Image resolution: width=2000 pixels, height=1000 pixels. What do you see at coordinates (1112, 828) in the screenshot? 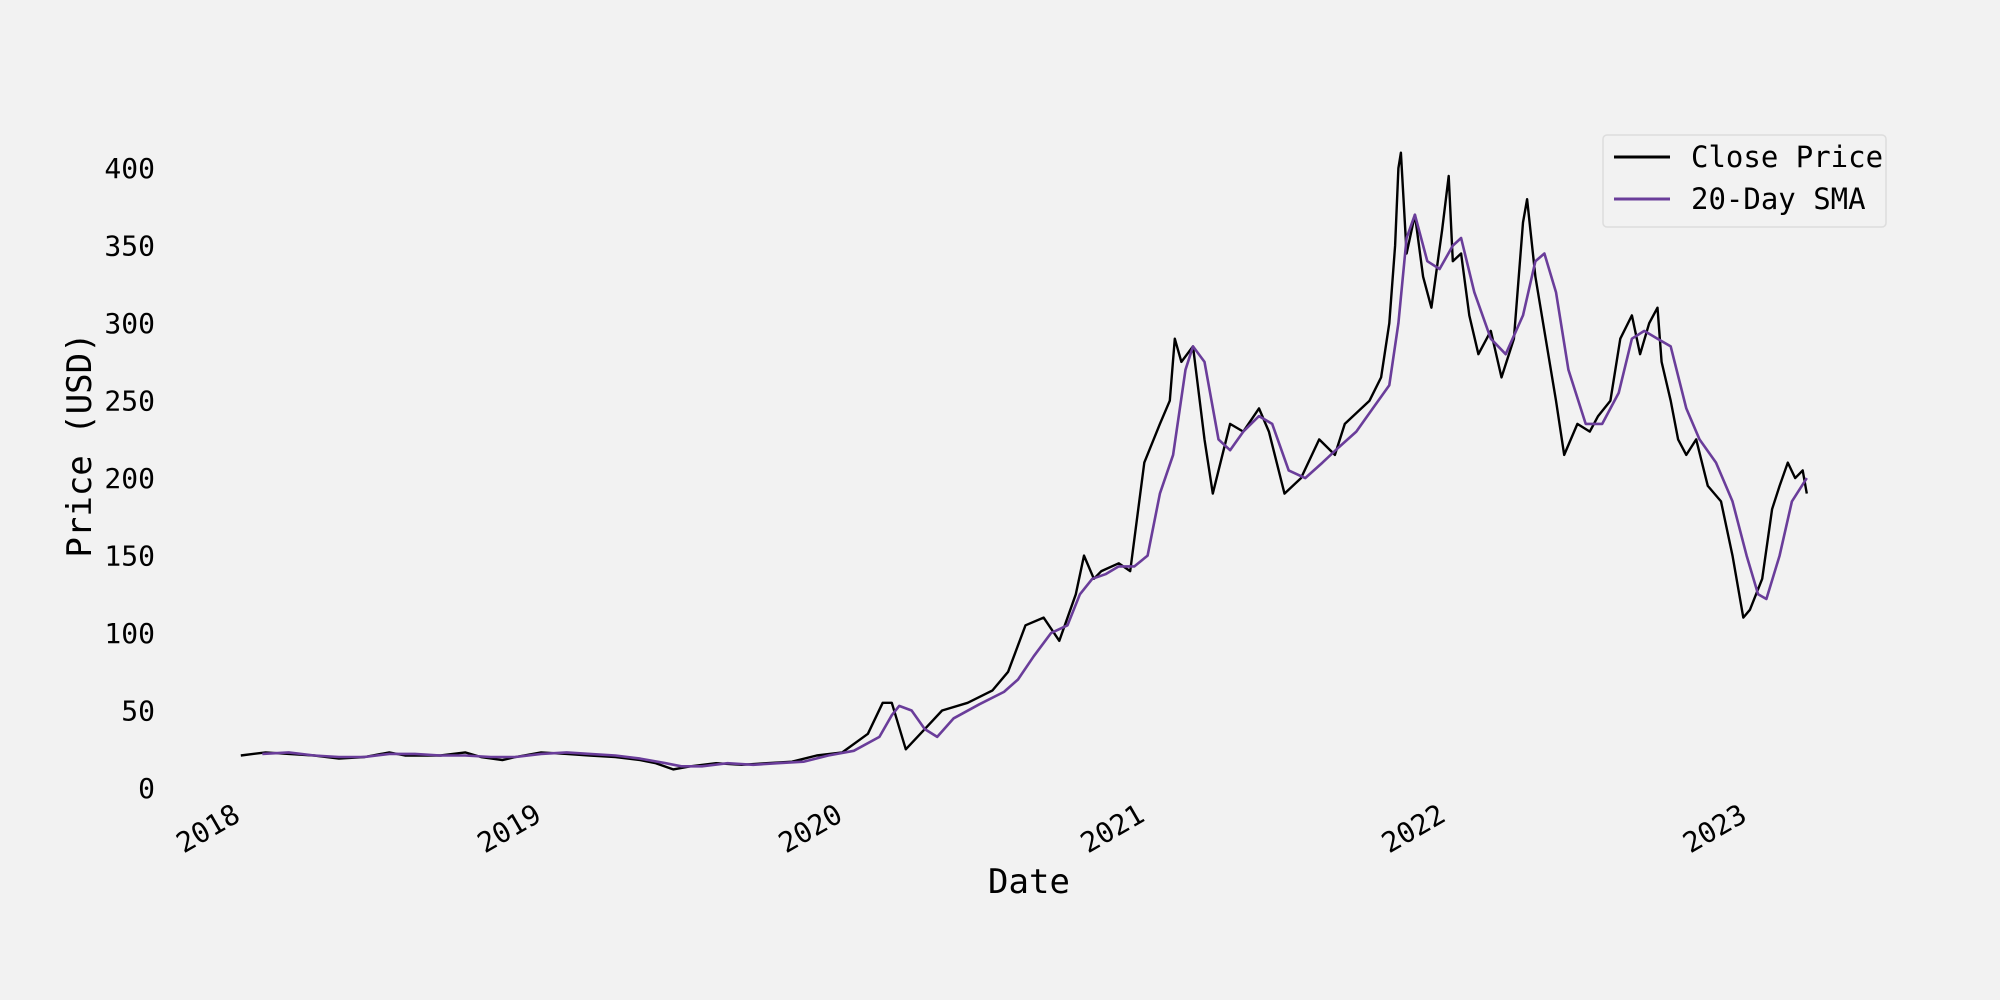
I see `x-tick-label: 2021` at bounding box center [1112, 828].